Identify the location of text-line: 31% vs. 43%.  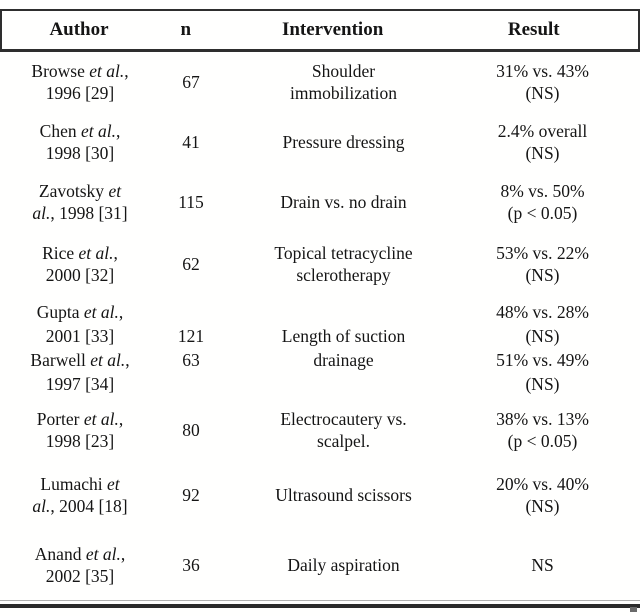
(542, 71).